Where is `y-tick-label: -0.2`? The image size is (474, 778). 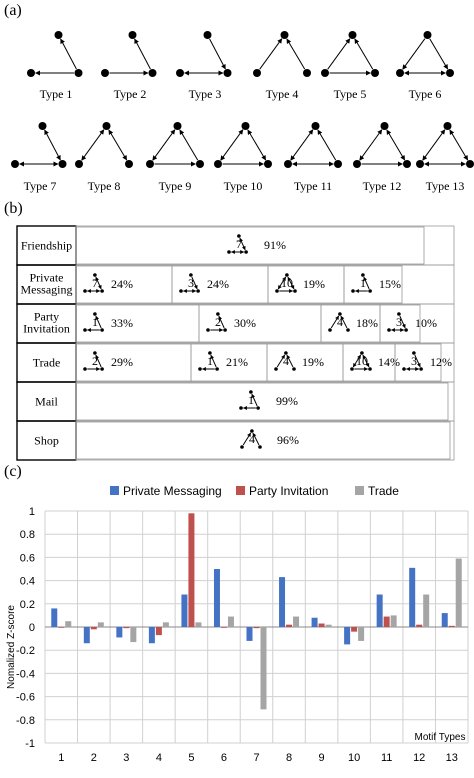 y-tick-label: -0.2 is located at coordinates (25, 651).